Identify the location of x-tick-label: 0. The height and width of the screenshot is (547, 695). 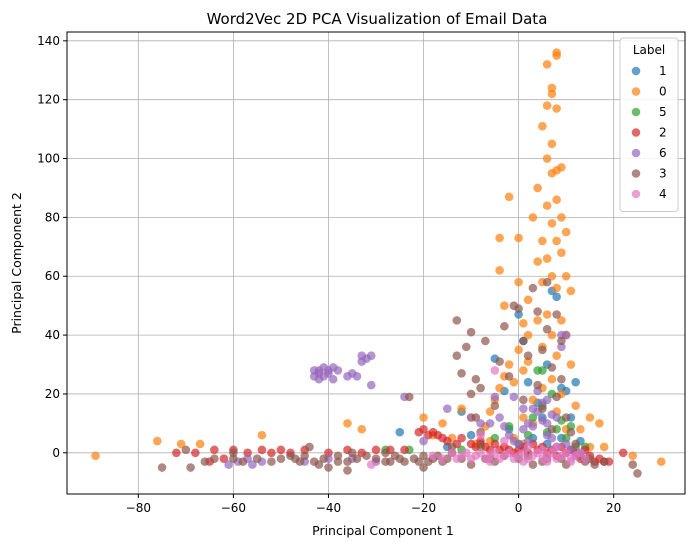
(519, 508).